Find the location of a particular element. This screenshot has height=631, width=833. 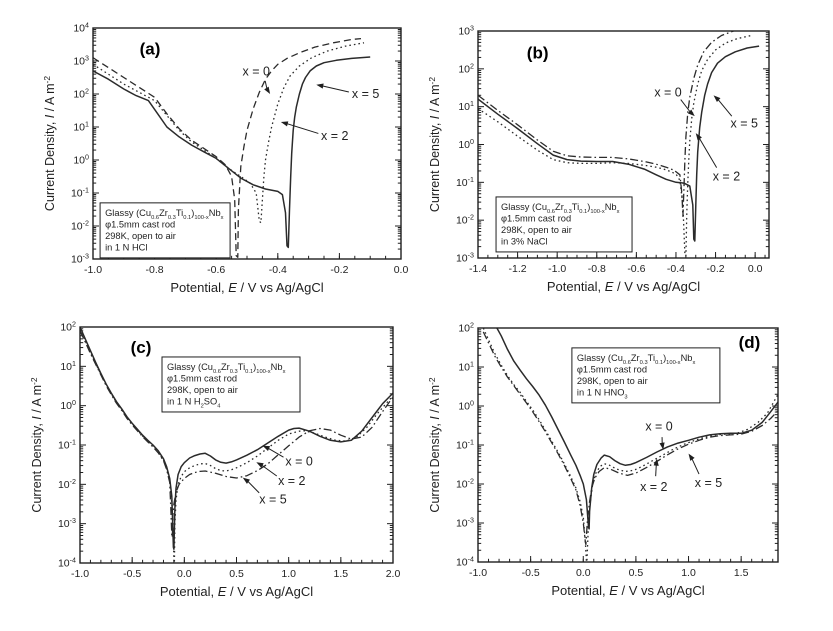

panel-label-d: (d) is located at coordinates (750, 342).